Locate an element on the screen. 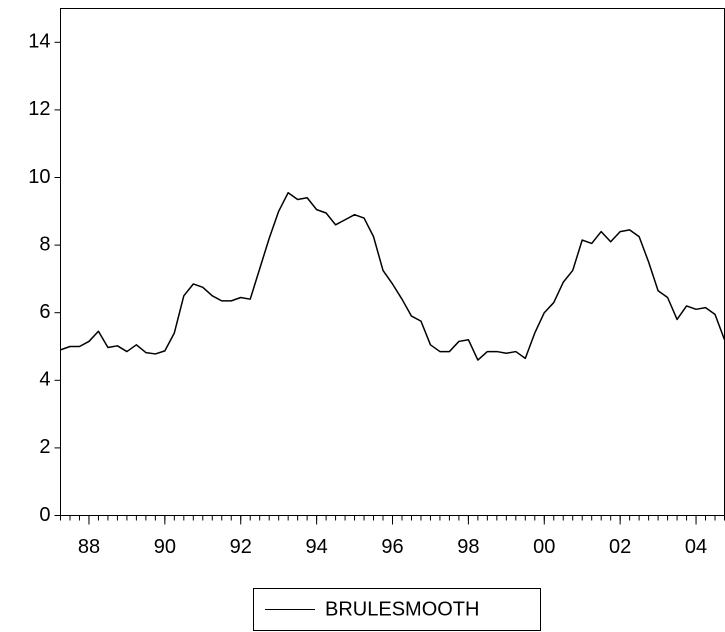 The width and height of the screenshot is (725, 632). y-tick-label: 12 is located at coordinates (39, 109).